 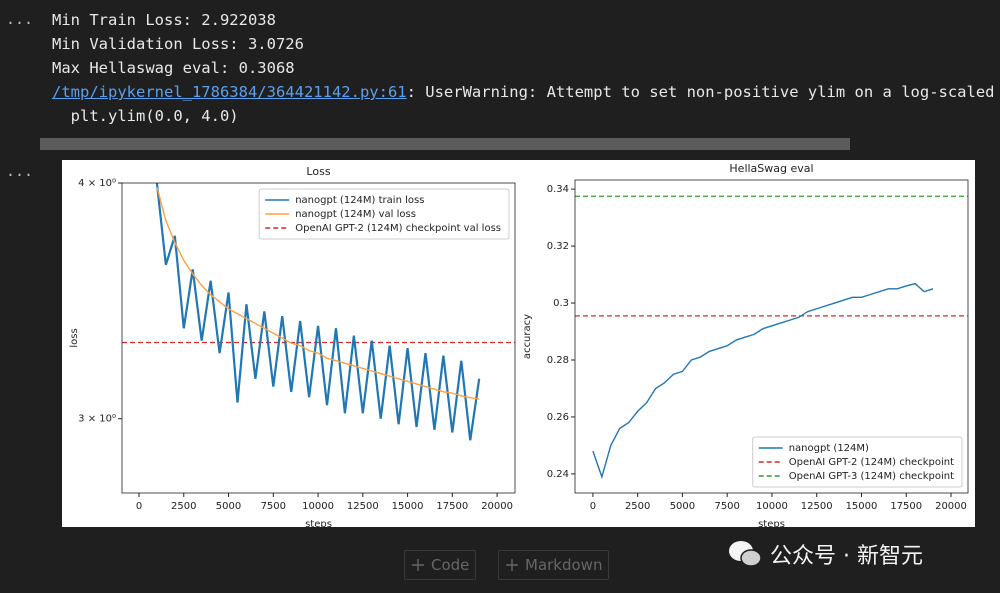 I want to click on add-markdown-button: Markdown, so click(x=554, y=565).